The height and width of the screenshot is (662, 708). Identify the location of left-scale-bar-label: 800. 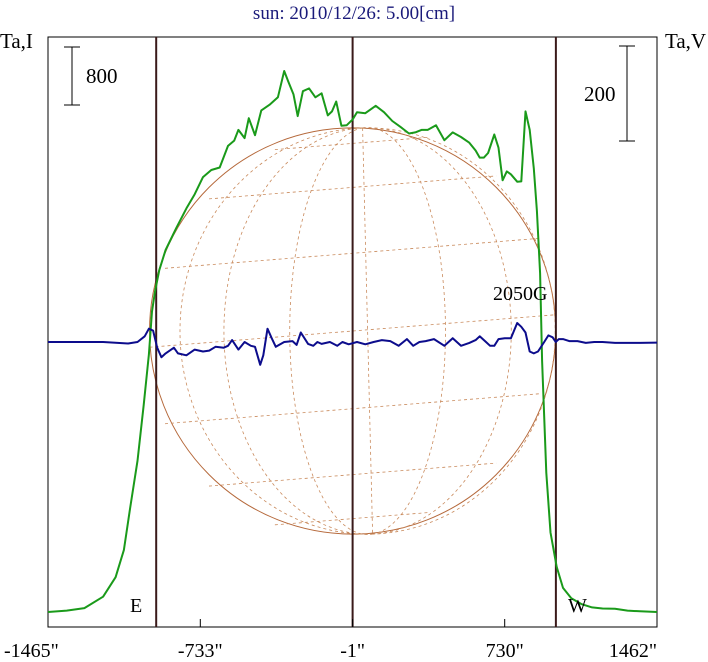
(102, 76).